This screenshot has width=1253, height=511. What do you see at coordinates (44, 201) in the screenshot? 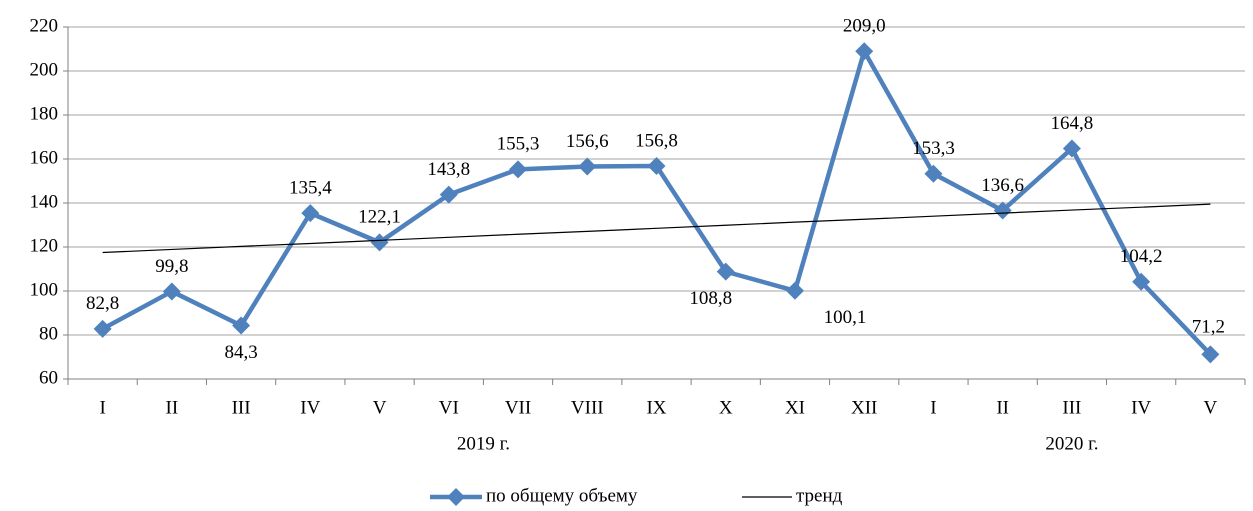
I see `y-tick-label: 140` at bounding box center [44, 201].